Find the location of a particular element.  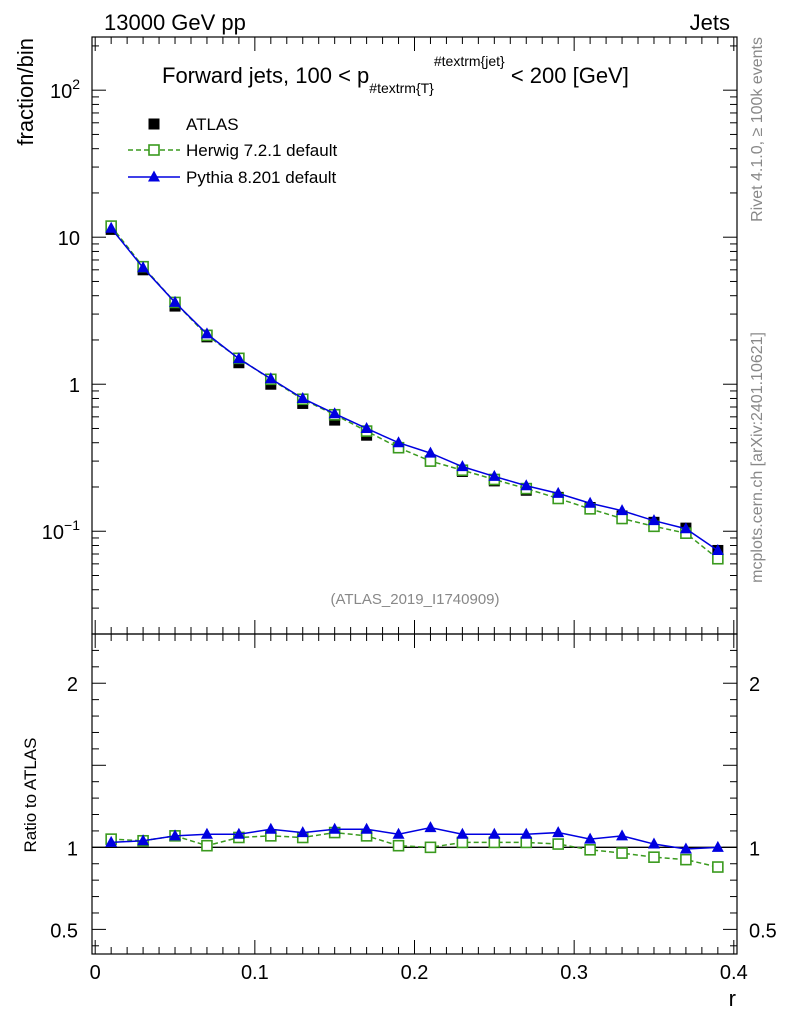

legend-entry: Pythia 8.201 default is located at coordinates (232, 177).